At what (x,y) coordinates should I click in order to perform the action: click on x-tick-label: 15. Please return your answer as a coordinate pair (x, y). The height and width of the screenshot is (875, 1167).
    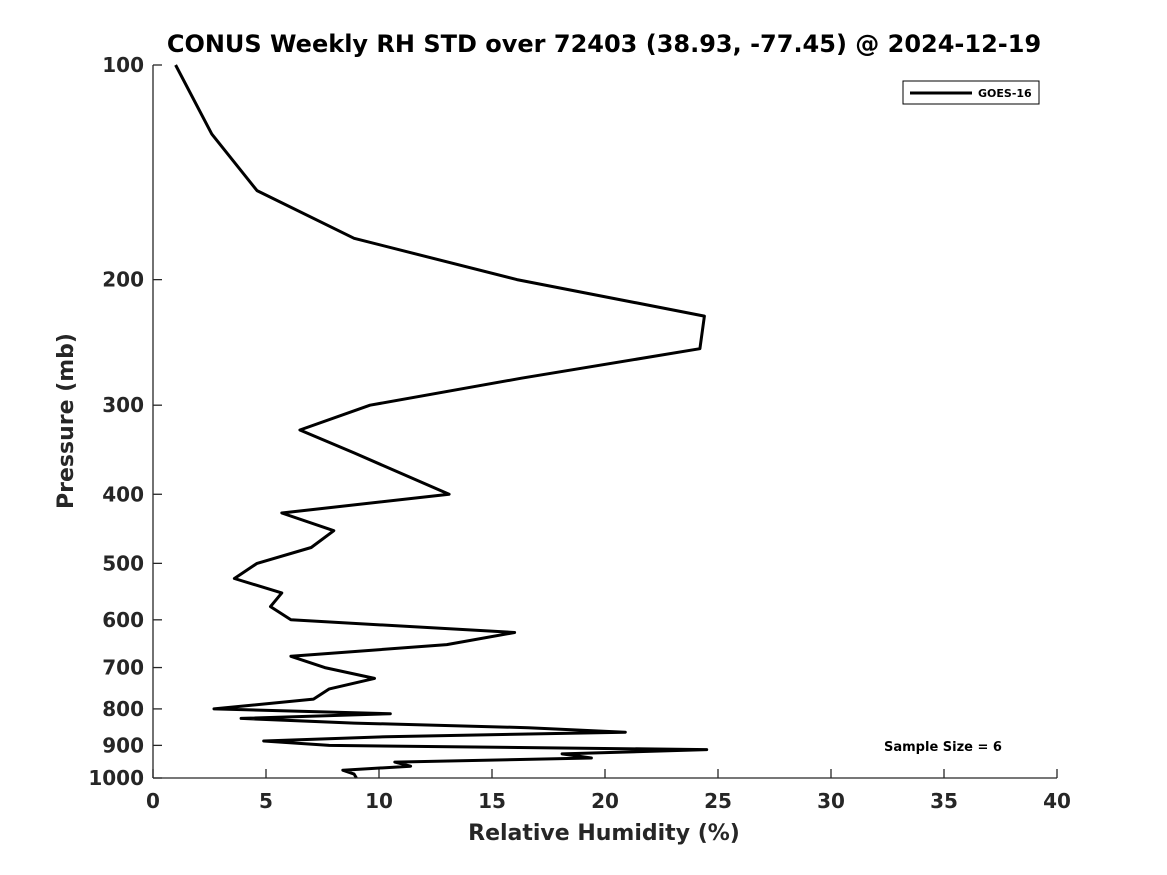
    Looking at the image, I should click on (492, 801).